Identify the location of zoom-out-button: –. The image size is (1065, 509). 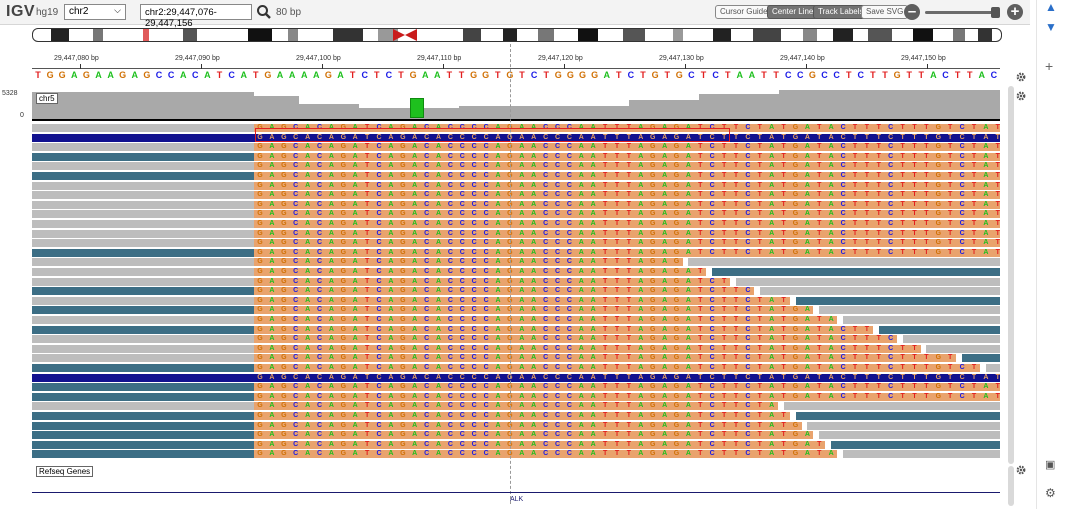
(912, 12).